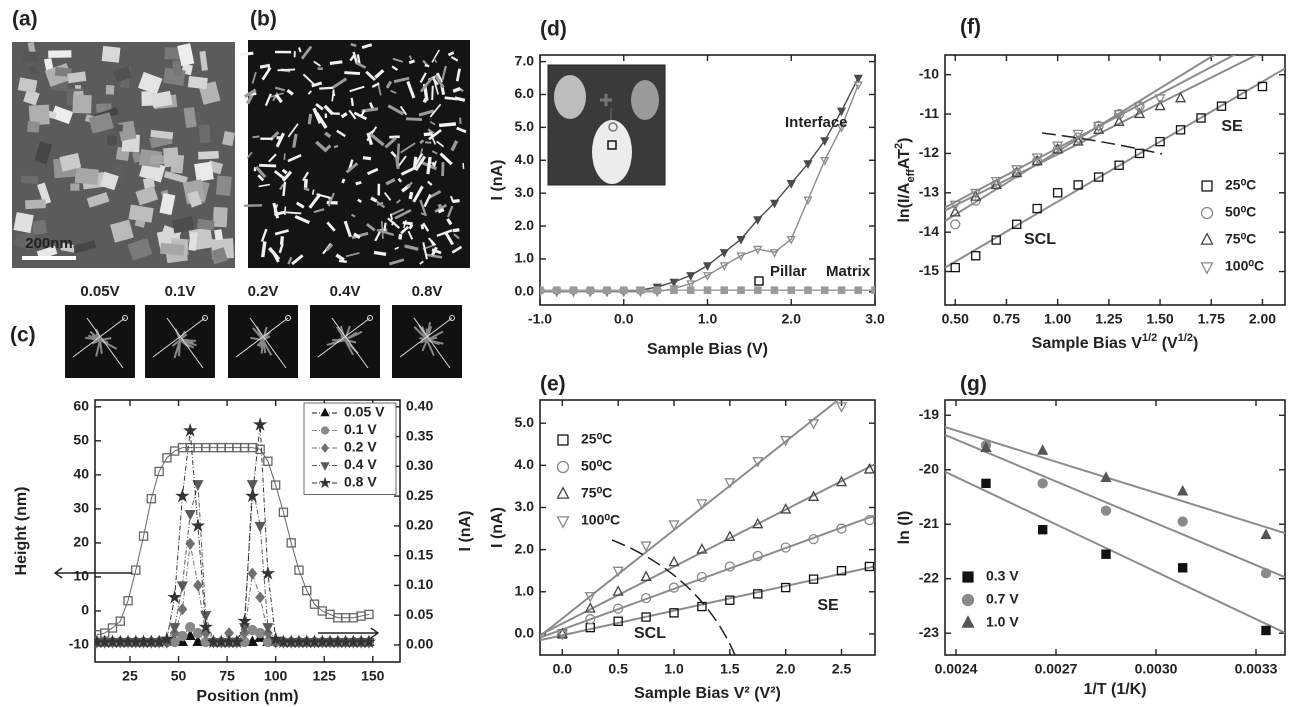 This screenshot has height=707, width=1295. Describe the element at coordinates (929, 577) in the screenshot. I see `y-tick-label: -22` at that location.